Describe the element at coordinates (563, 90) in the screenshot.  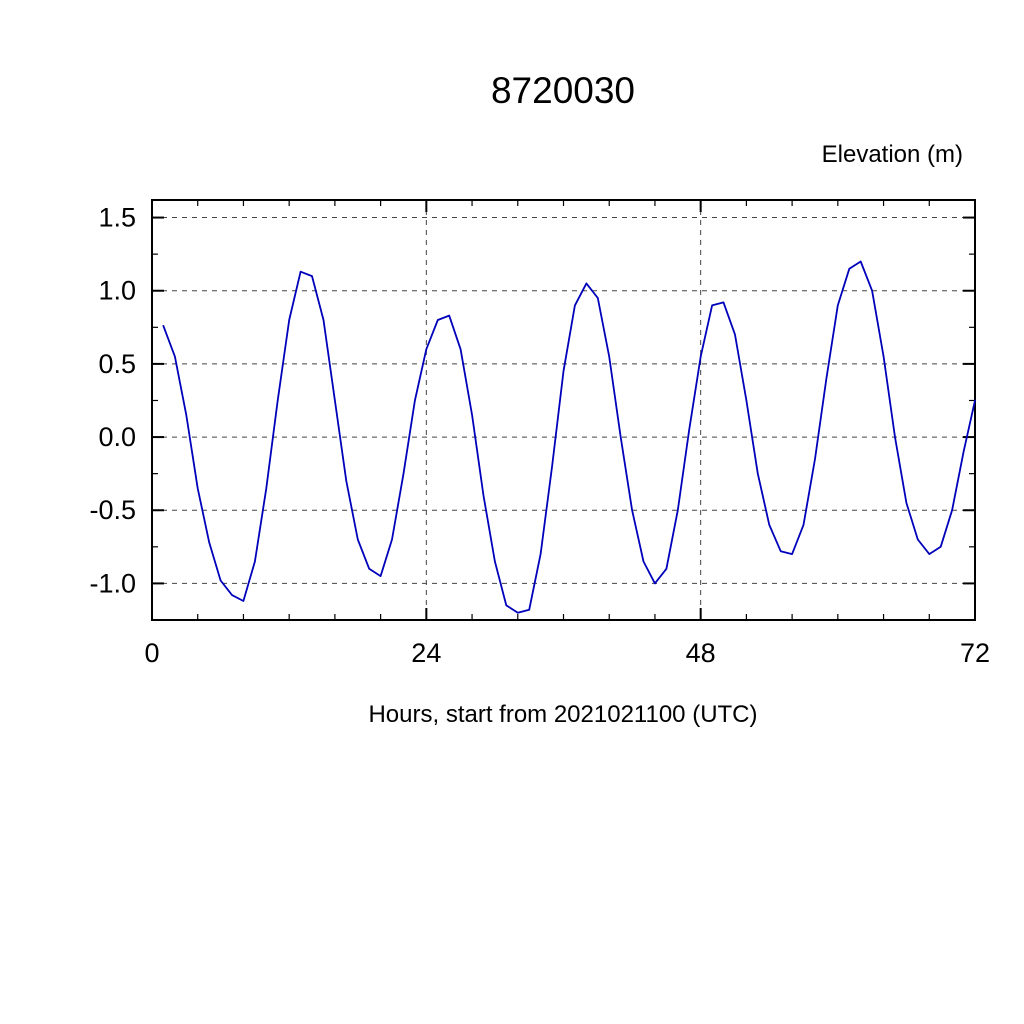
I see `chart-title: 8720030` at that location.